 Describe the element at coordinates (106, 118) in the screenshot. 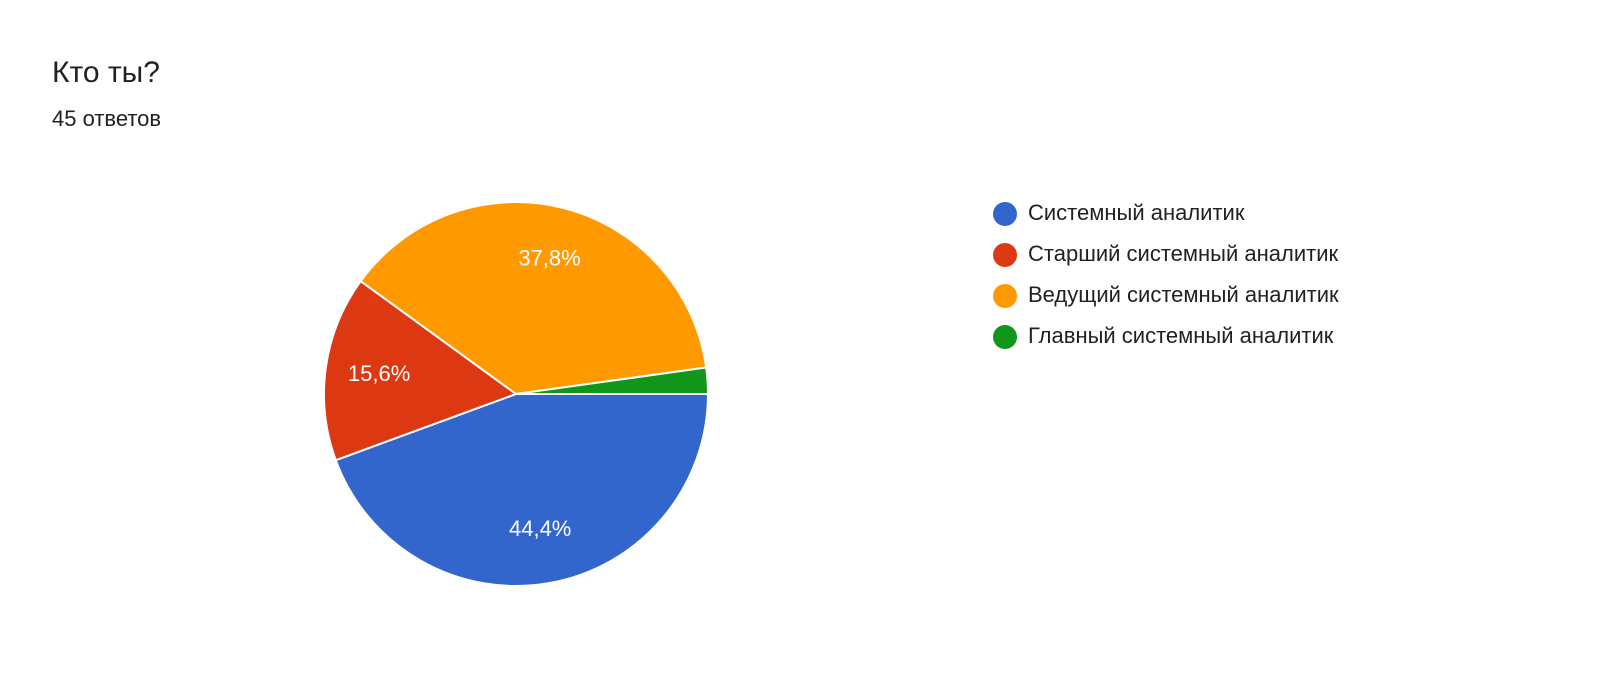

I see `chart-subtitle: 45 ответов` at that location.